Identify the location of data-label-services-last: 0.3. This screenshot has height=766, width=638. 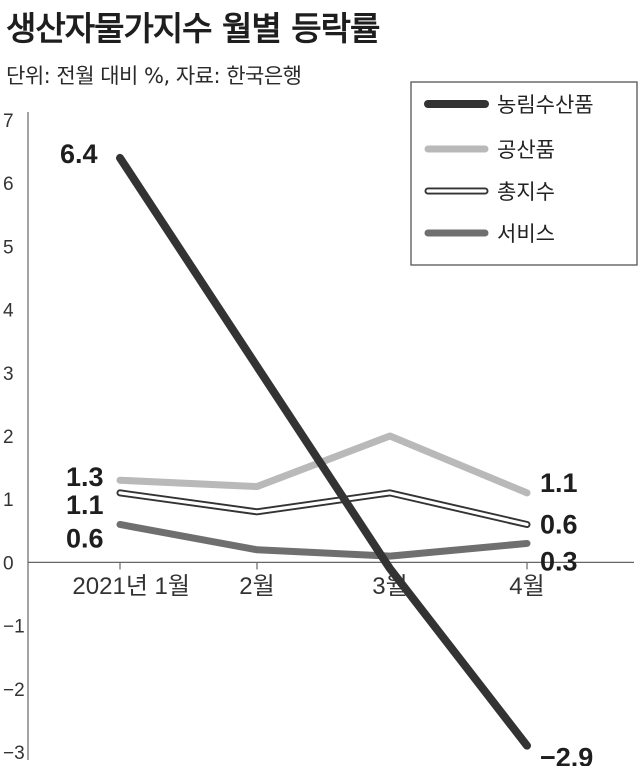
(559, 561).